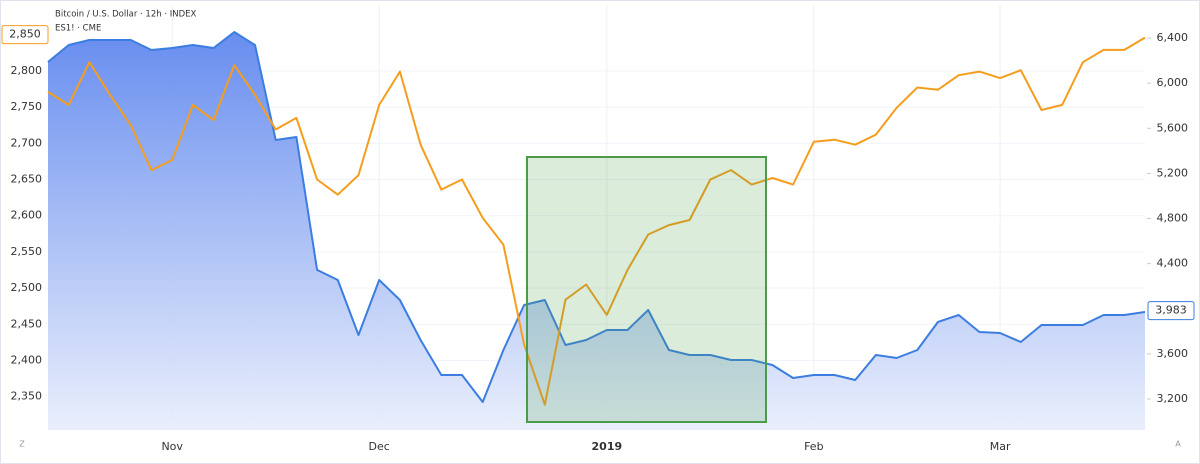 This screenshot has height=464, width=1200. I want to click on y2-tick-label: 3,200, so click(1173, 398).